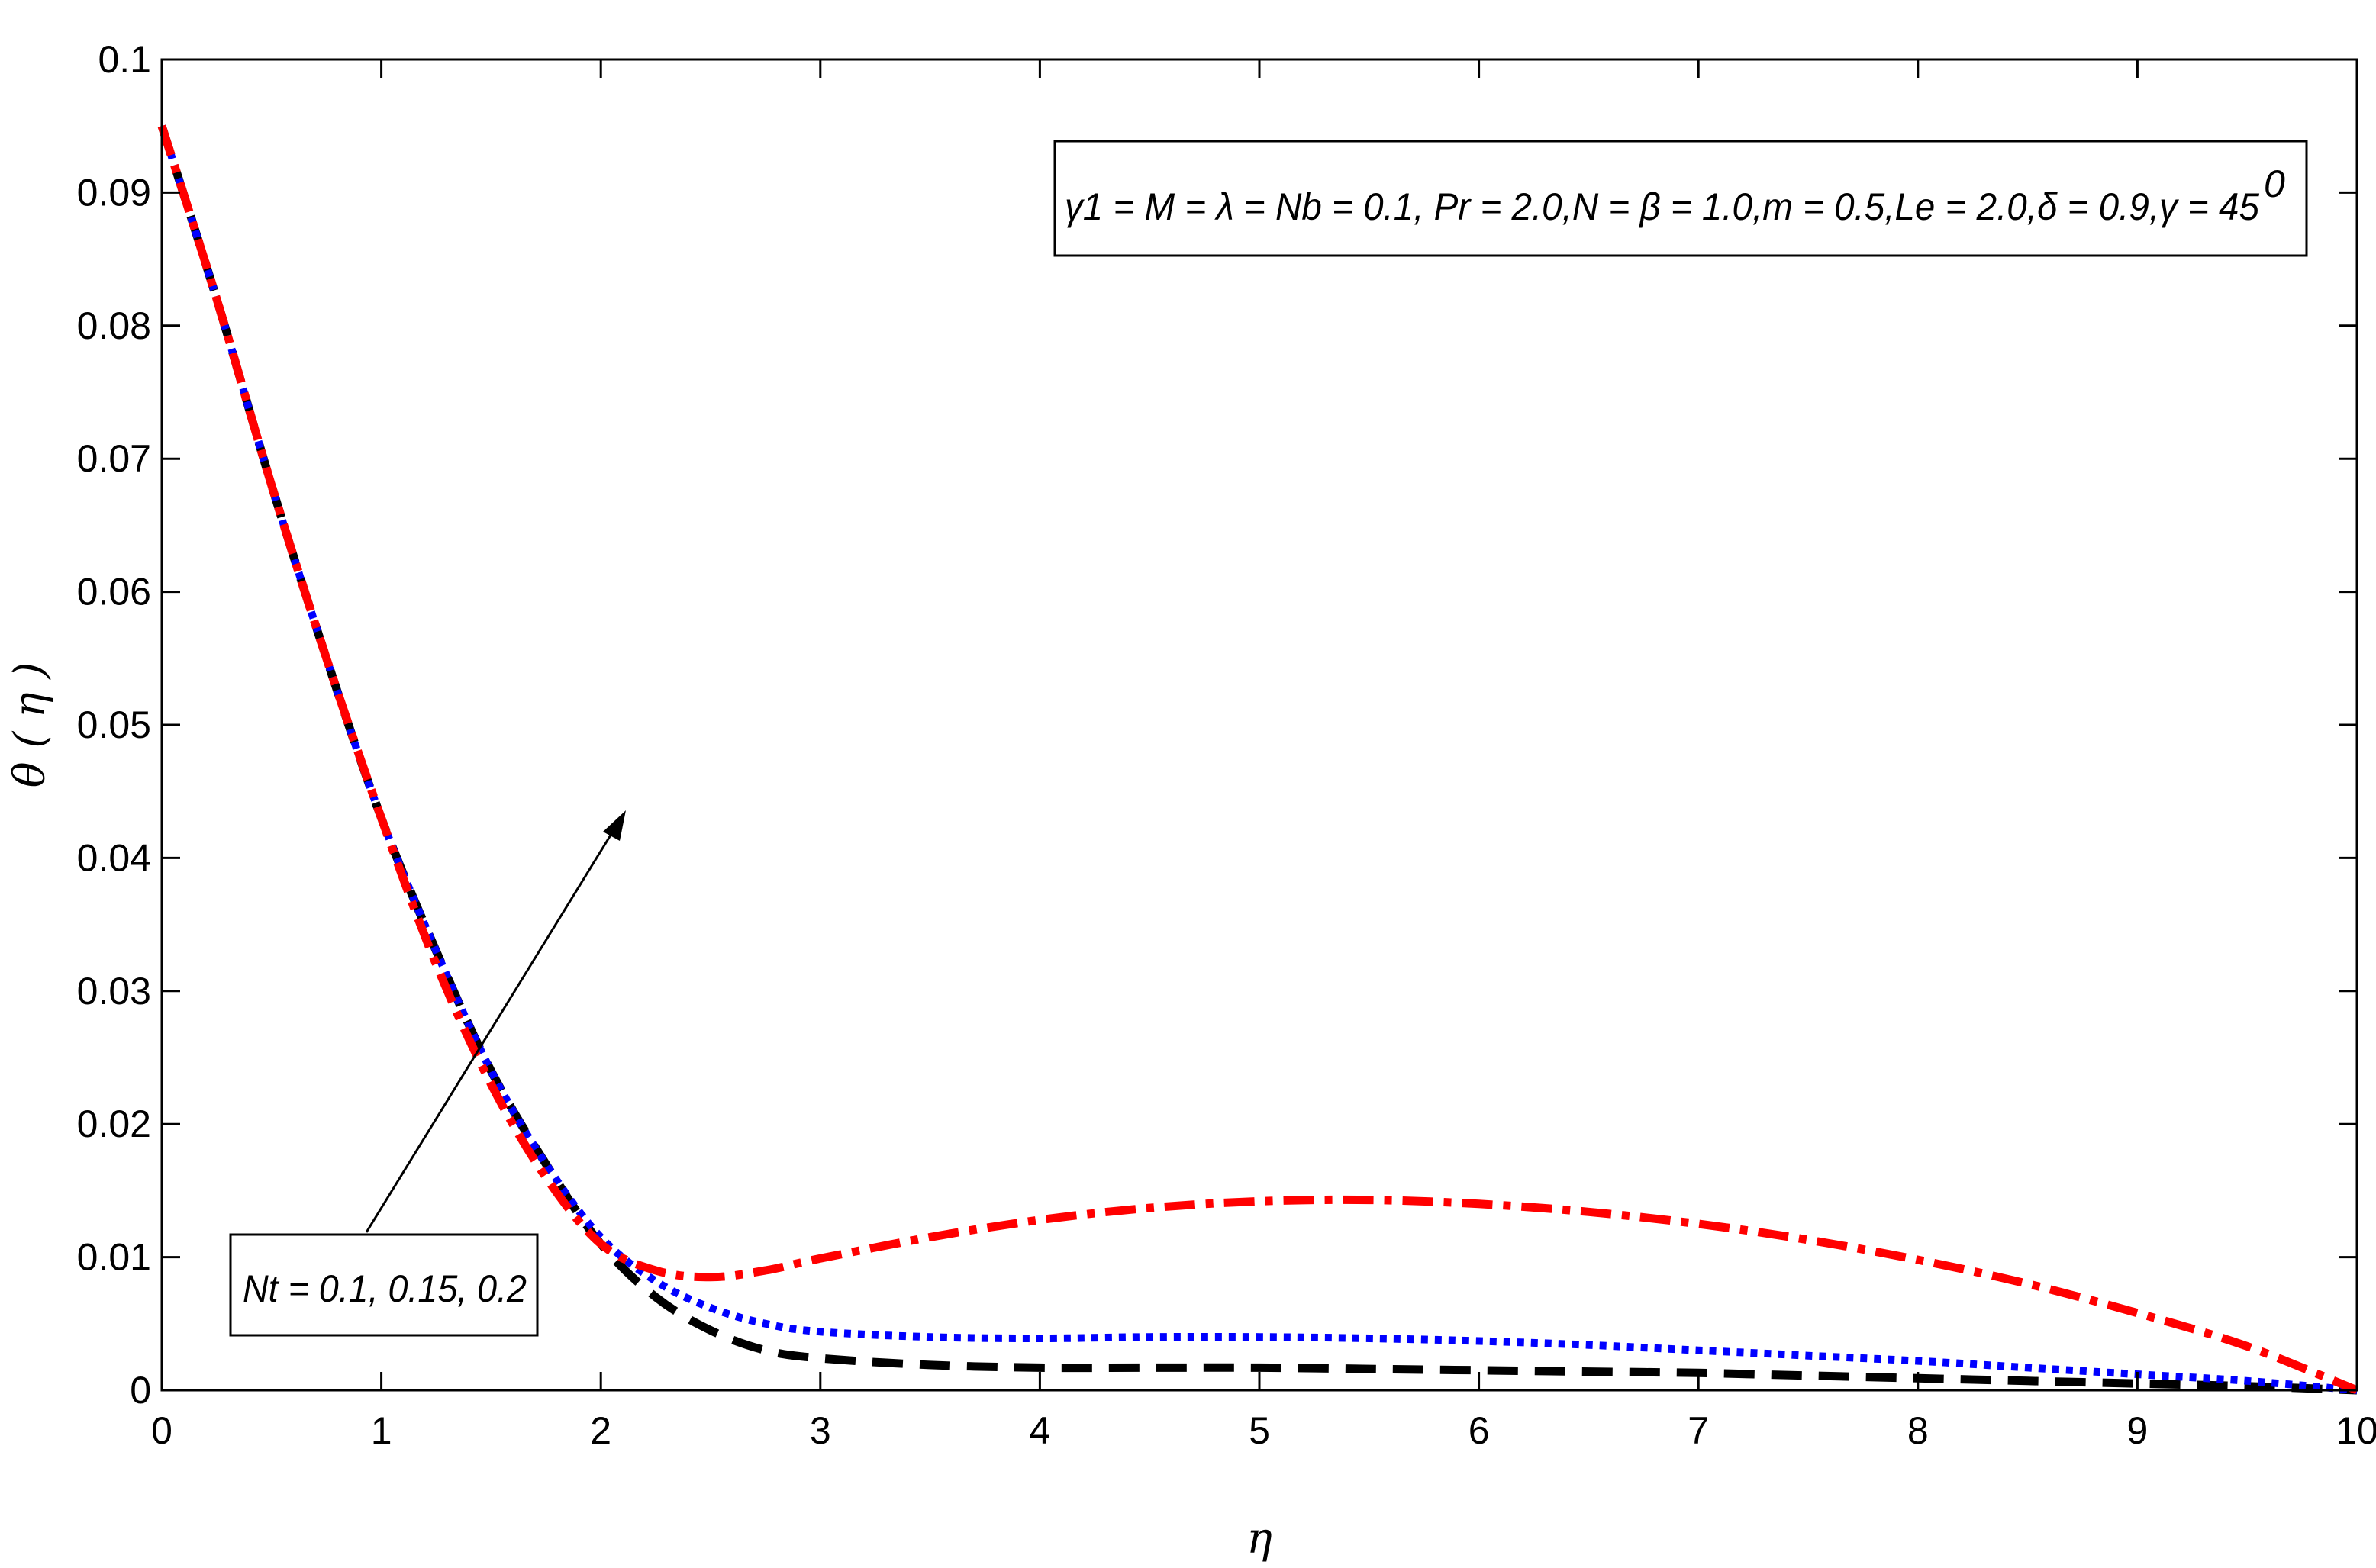  Describe the element at coordinates (2137, 1430) in the screenshot. I see `x-tick-label: 9` at that location.